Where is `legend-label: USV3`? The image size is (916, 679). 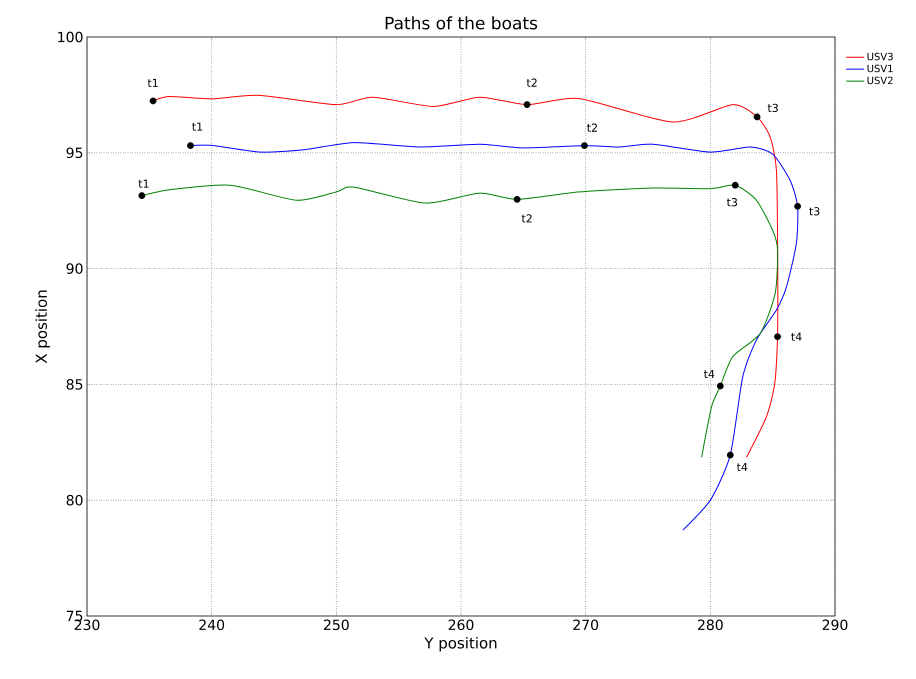 legend-label: USV3 is located at coordinates (880, 56).